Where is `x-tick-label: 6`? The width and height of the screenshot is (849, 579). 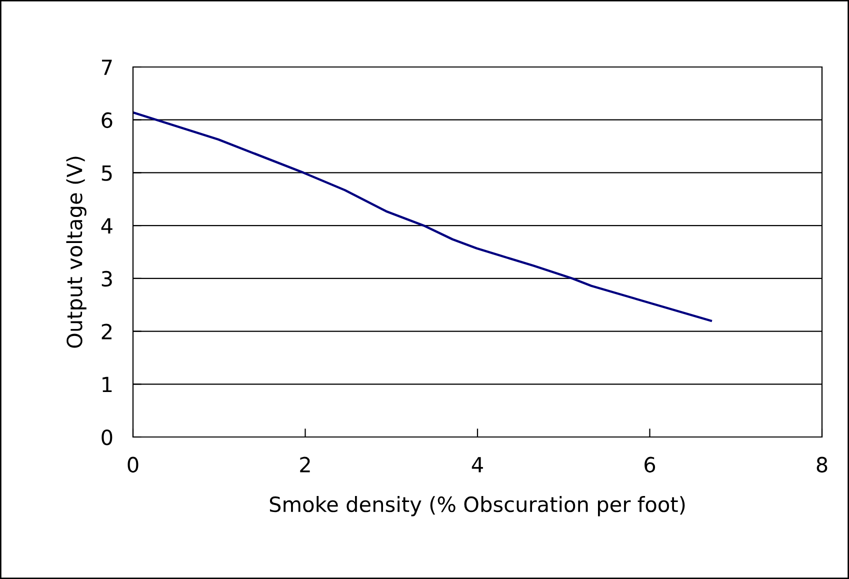
x-tick-label: 6 is located at coordinates (650, 464).